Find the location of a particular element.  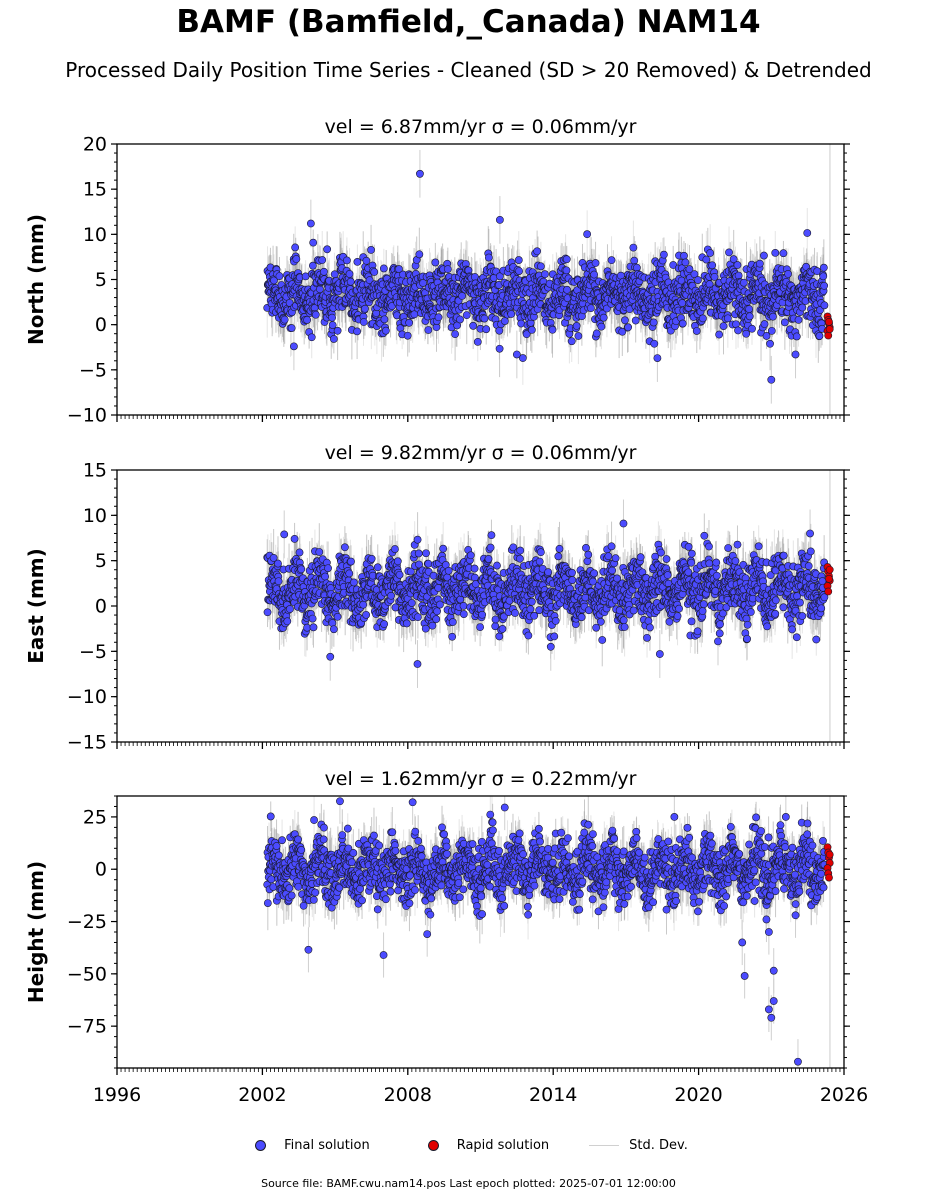

panel-title: vel = 9.82mm/yr σ = 0.06mm/yr is located at coordinates (481, 453).